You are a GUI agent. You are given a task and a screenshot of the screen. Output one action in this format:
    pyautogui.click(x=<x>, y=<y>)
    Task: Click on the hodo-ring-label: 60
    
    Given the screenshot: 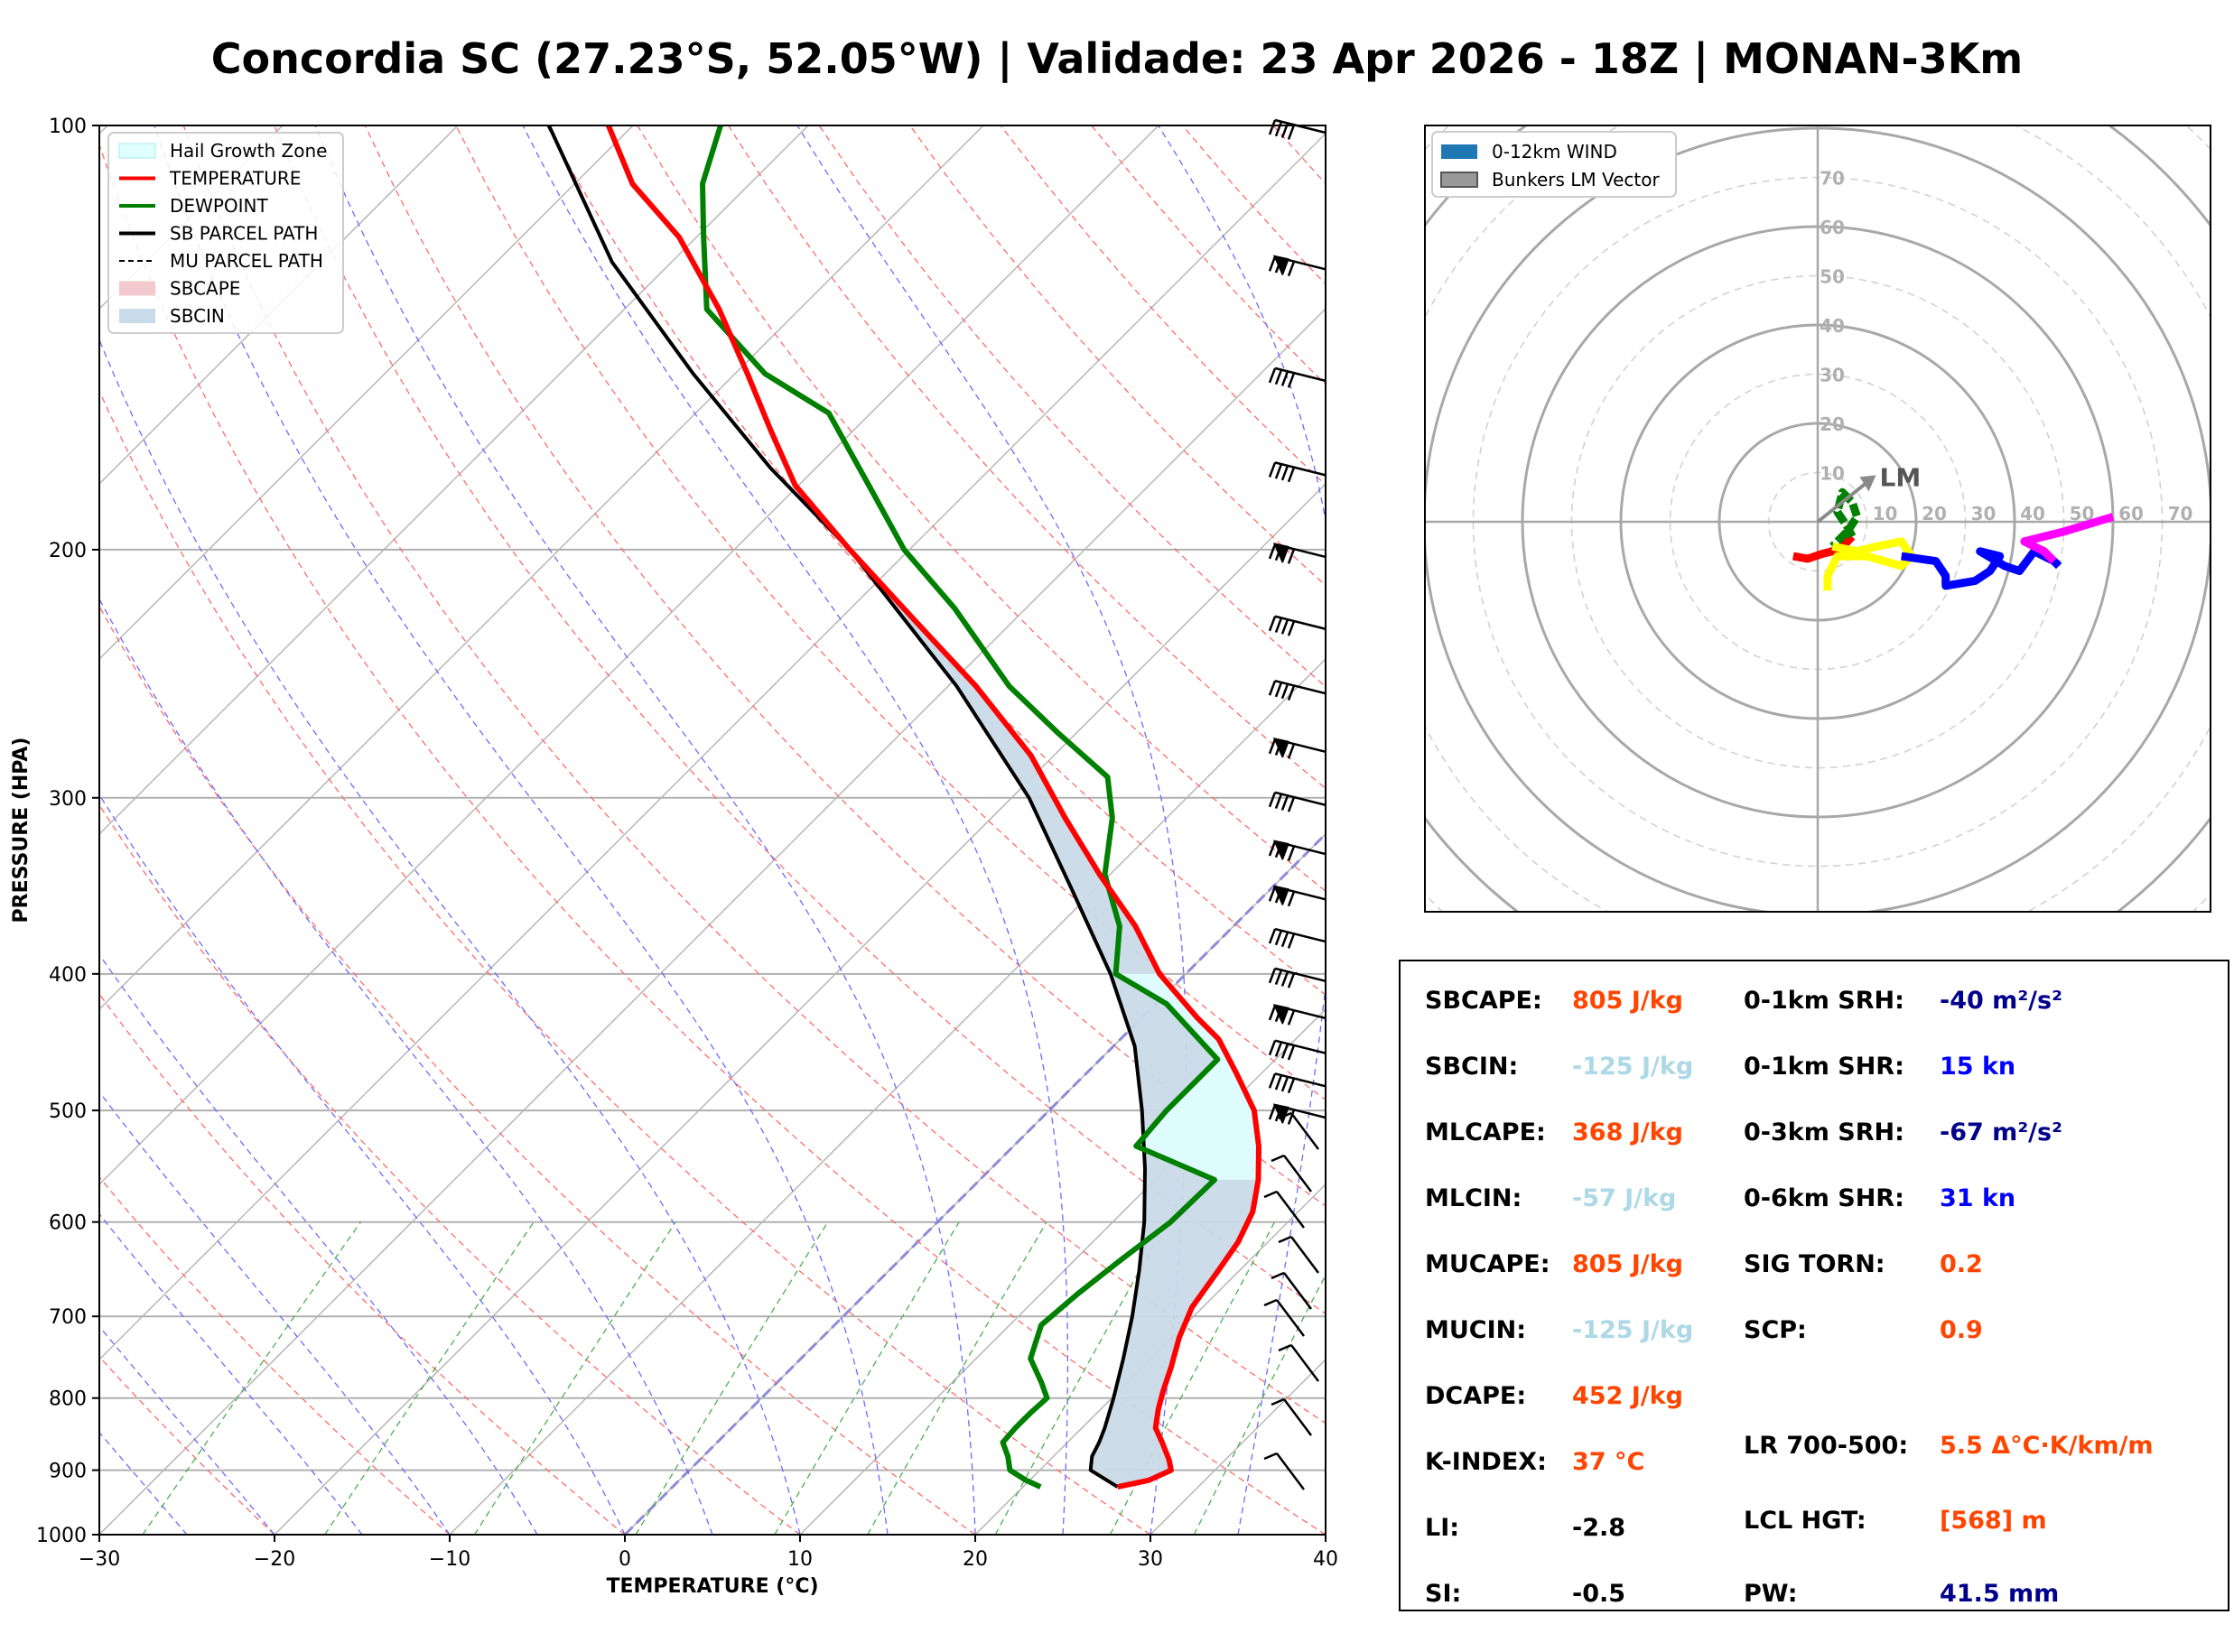 What is the action you would take?
    pyautogui.click(x=1832, y=227)
    